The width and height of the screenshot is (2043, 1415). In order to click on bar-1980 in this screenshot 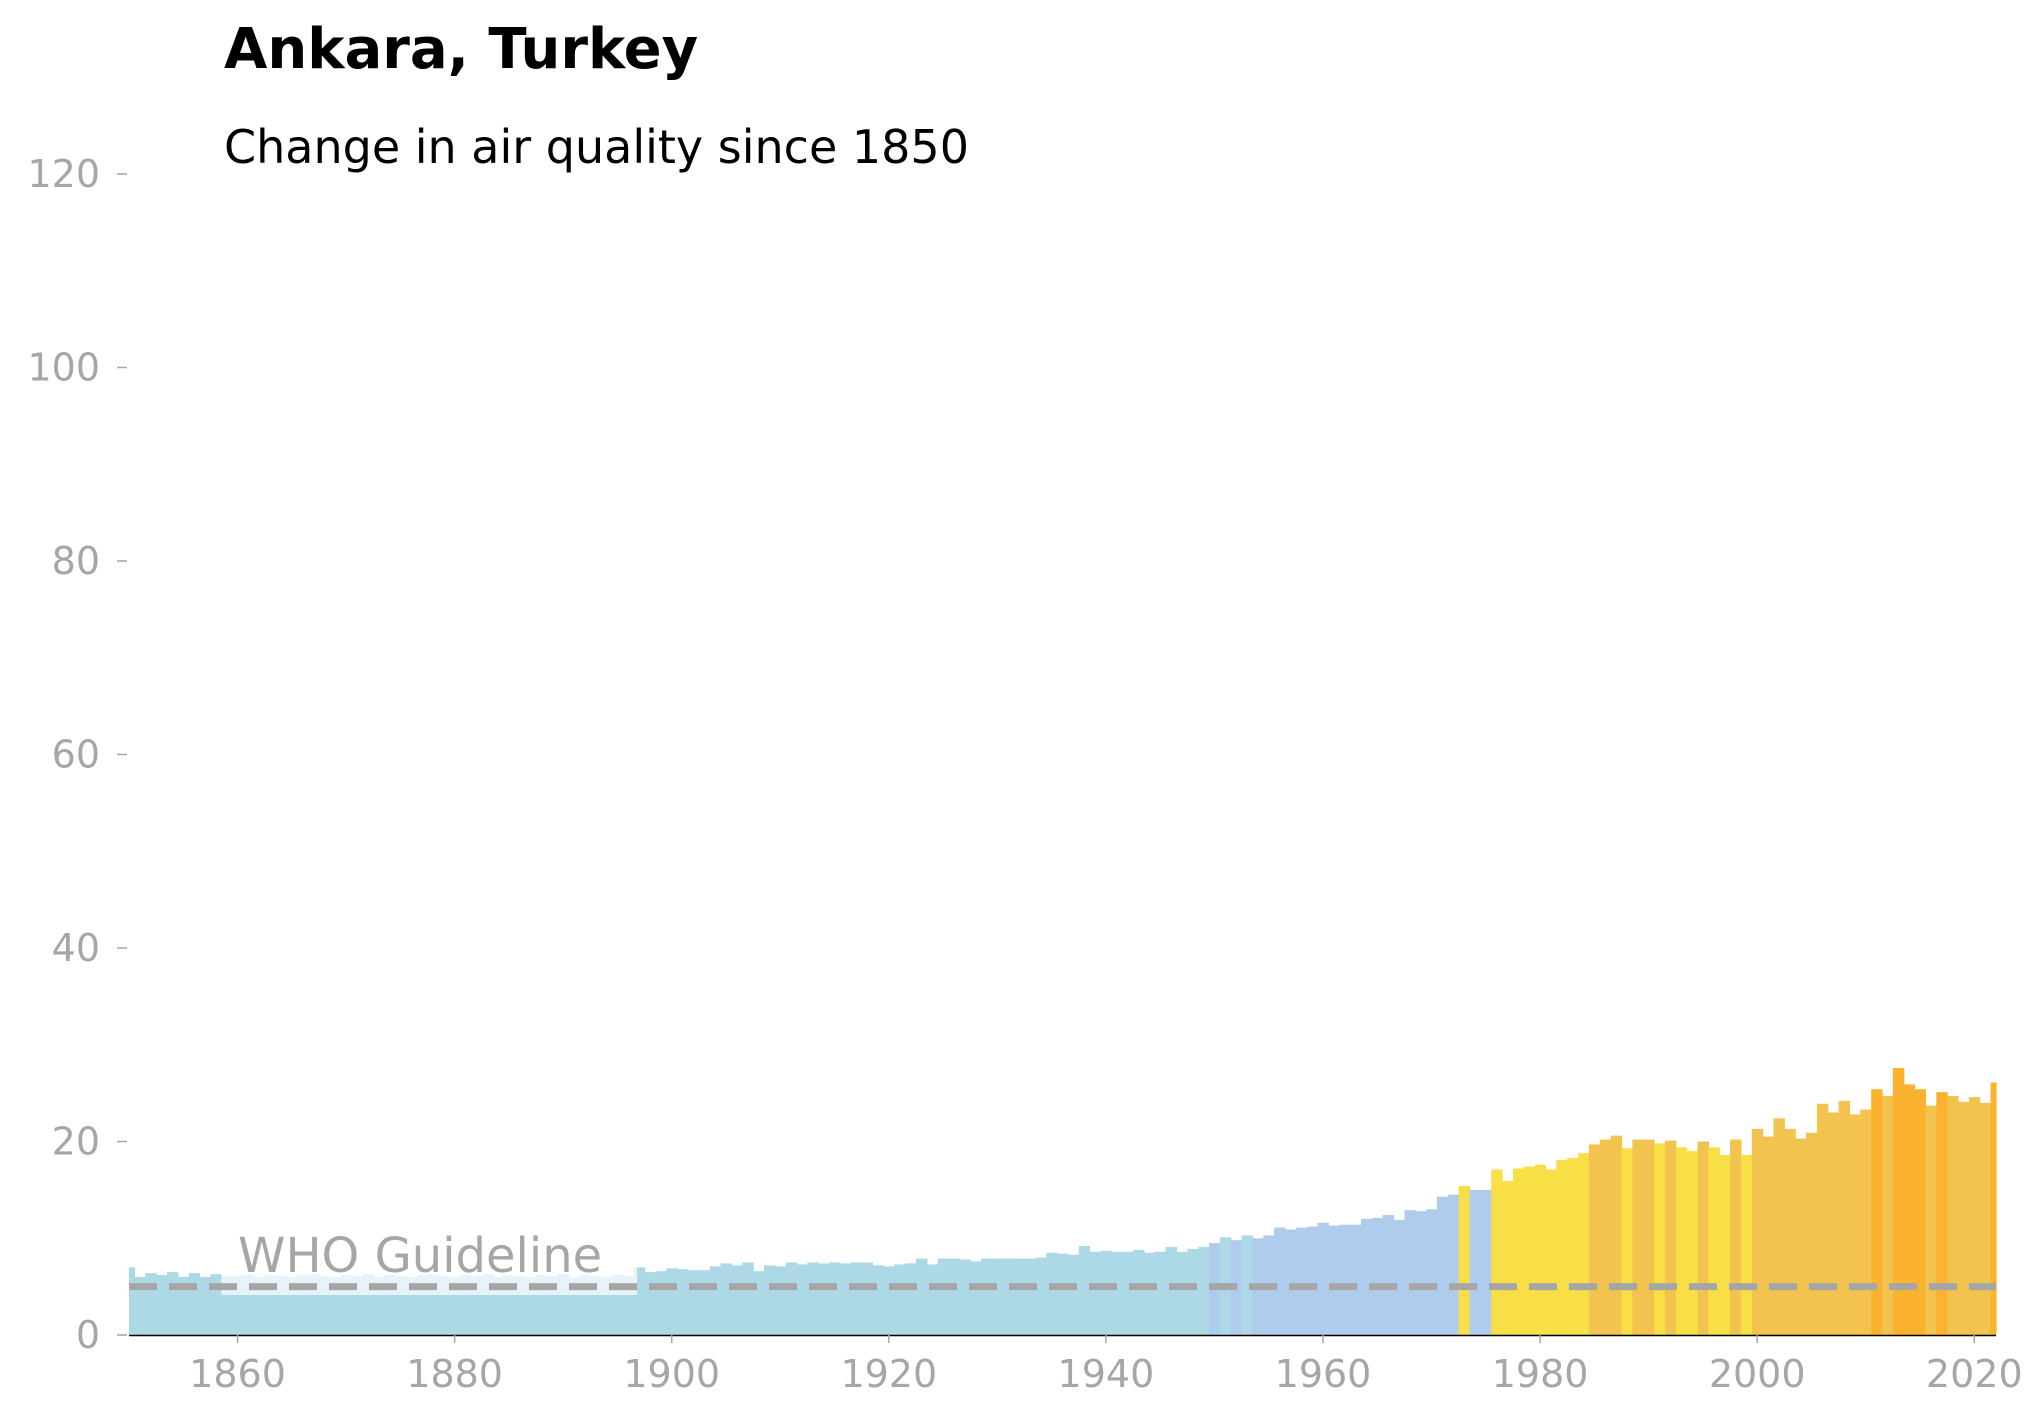, I will do `click(1540, 1249)`.